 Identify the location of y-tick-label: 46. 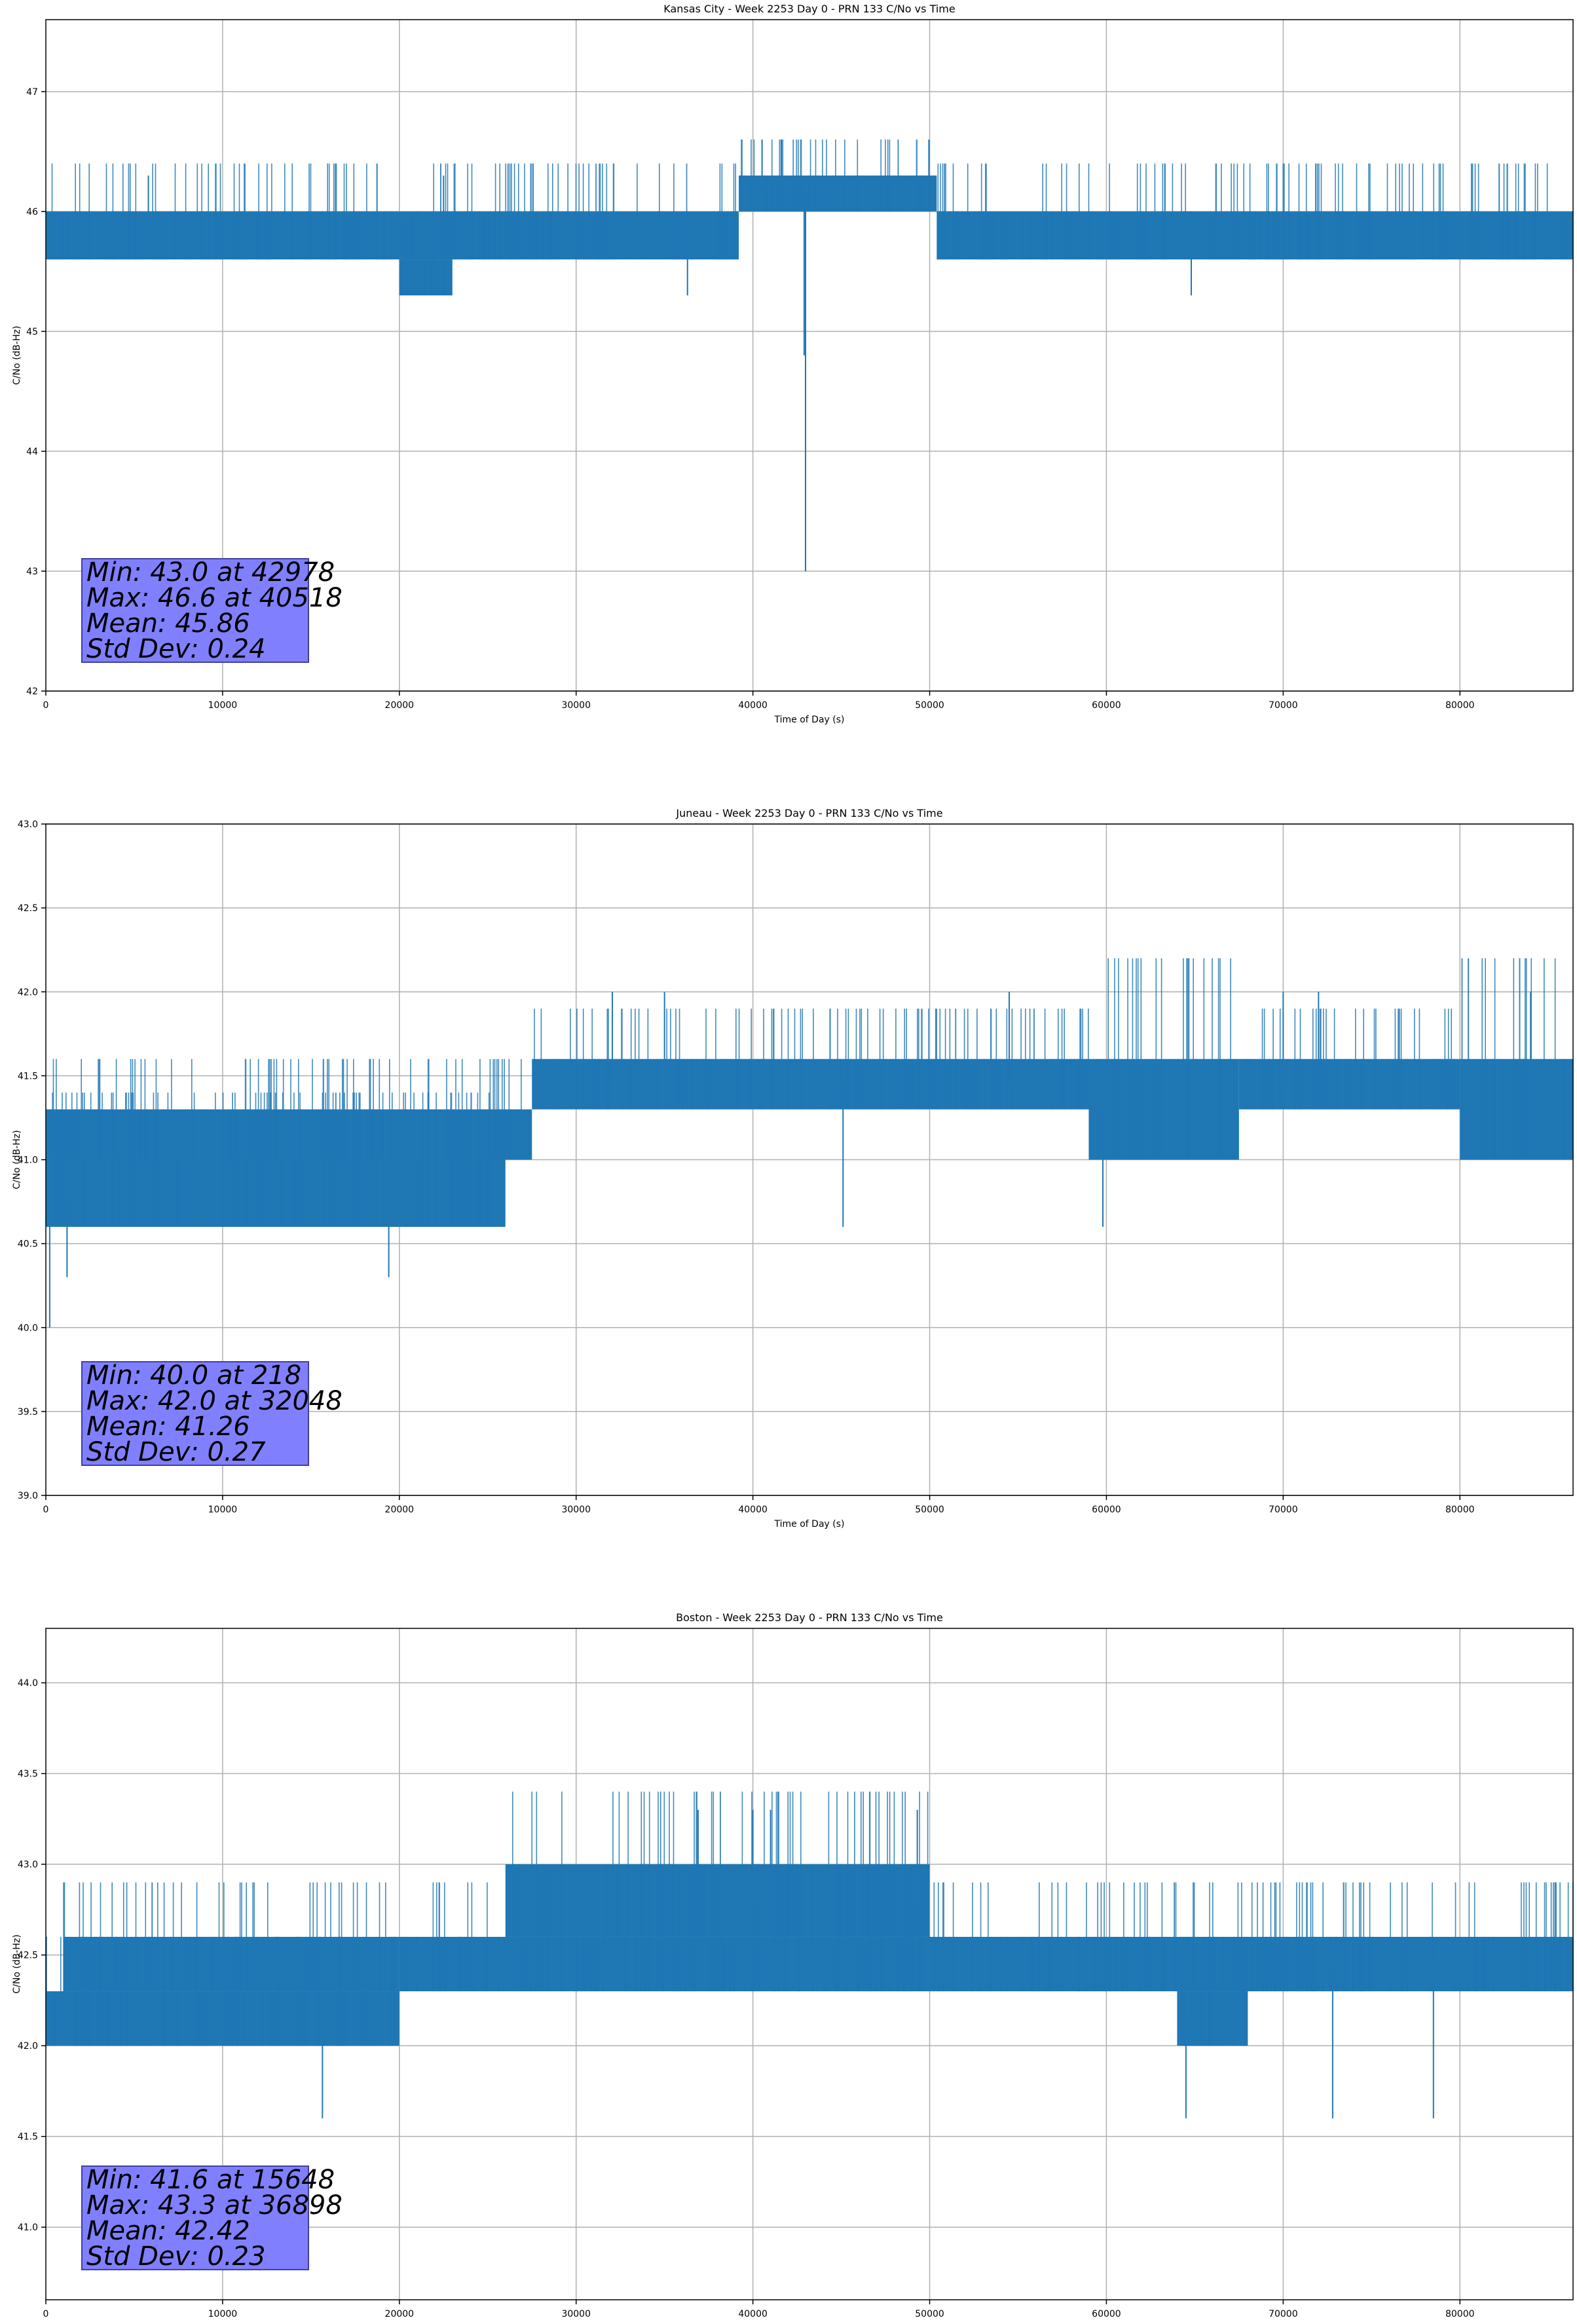
(32, 212).